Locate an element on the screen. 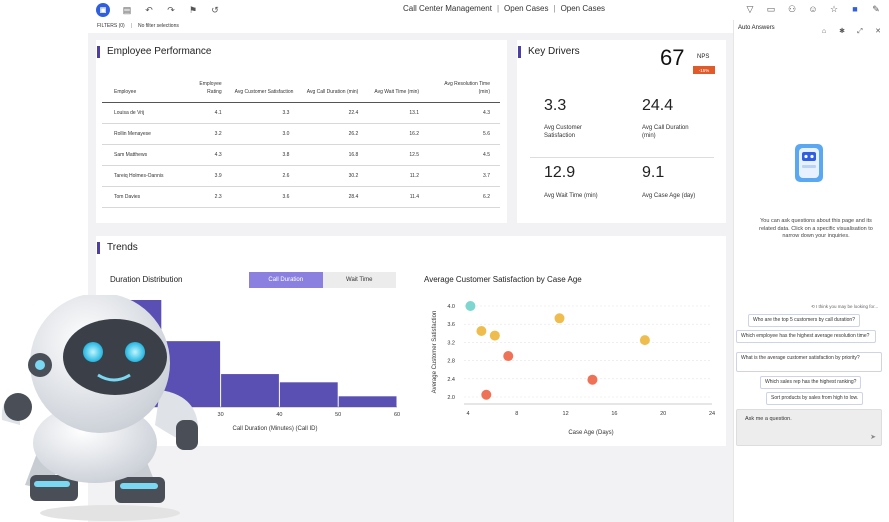  kpi-label: Avg Call Duration (min) is located at coordinates (665, 132).